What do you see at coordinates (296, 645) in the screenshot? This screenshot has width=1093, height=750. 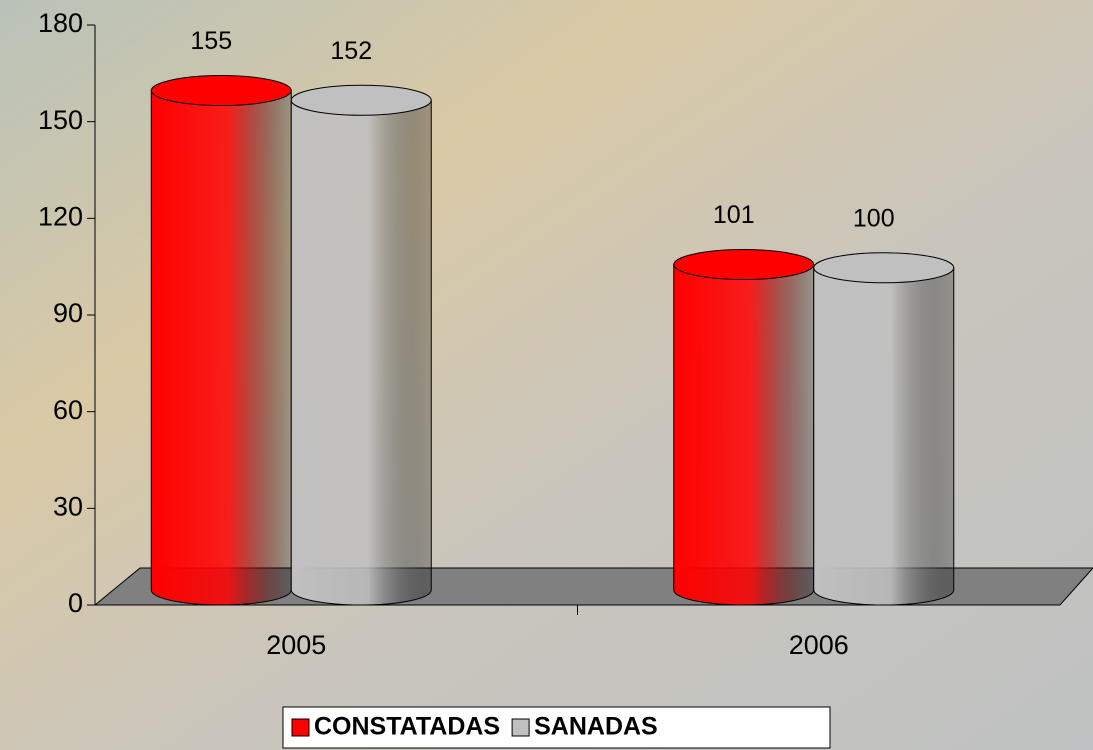 I see `x-tick-label: 2005` at bounding box center [296, 645].